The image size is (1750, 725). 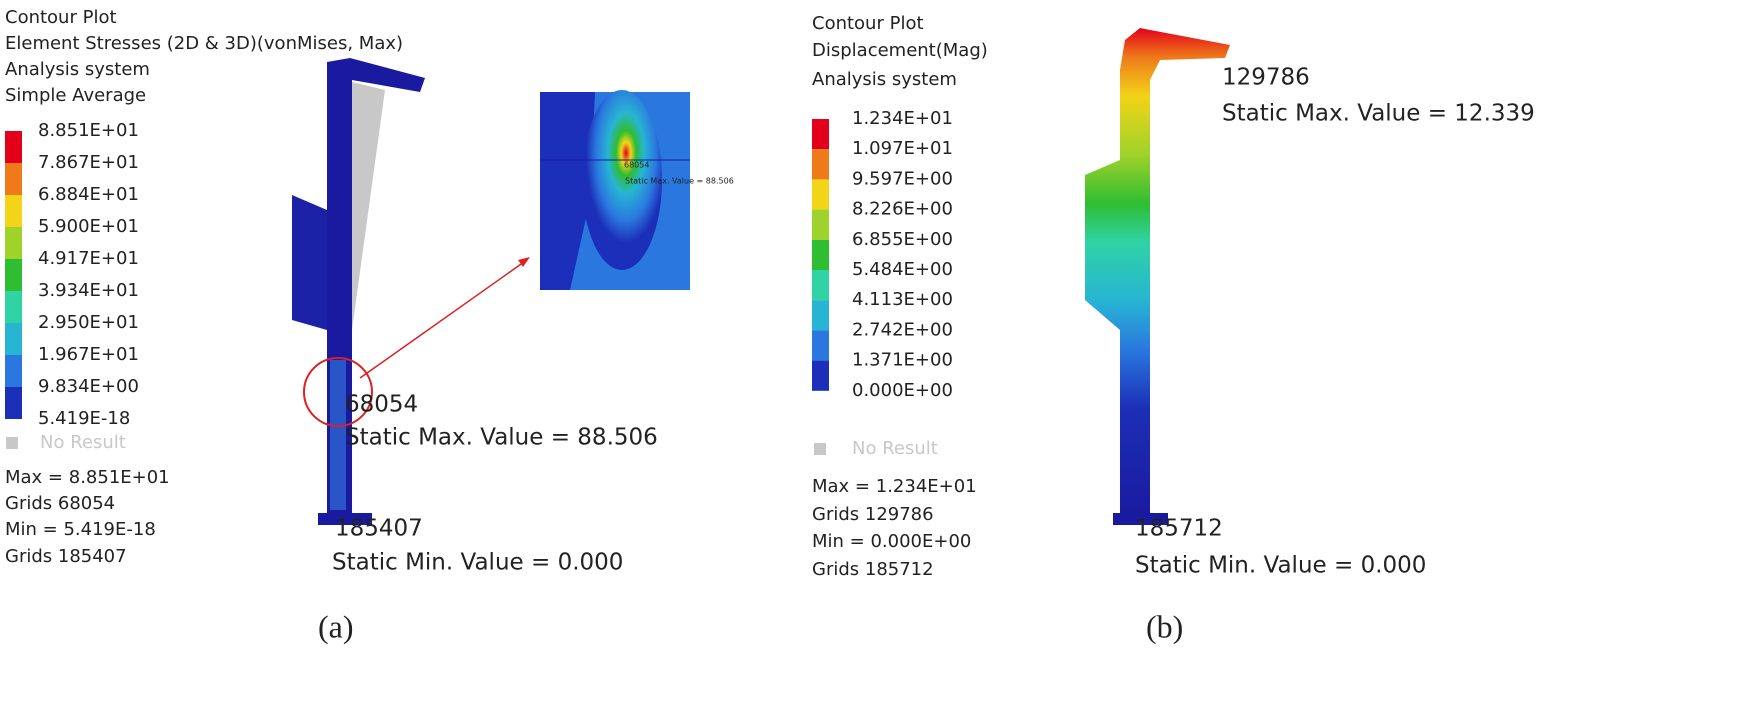 I want to click on legend-label: 1.097E+01, so click(x=902, y=148).